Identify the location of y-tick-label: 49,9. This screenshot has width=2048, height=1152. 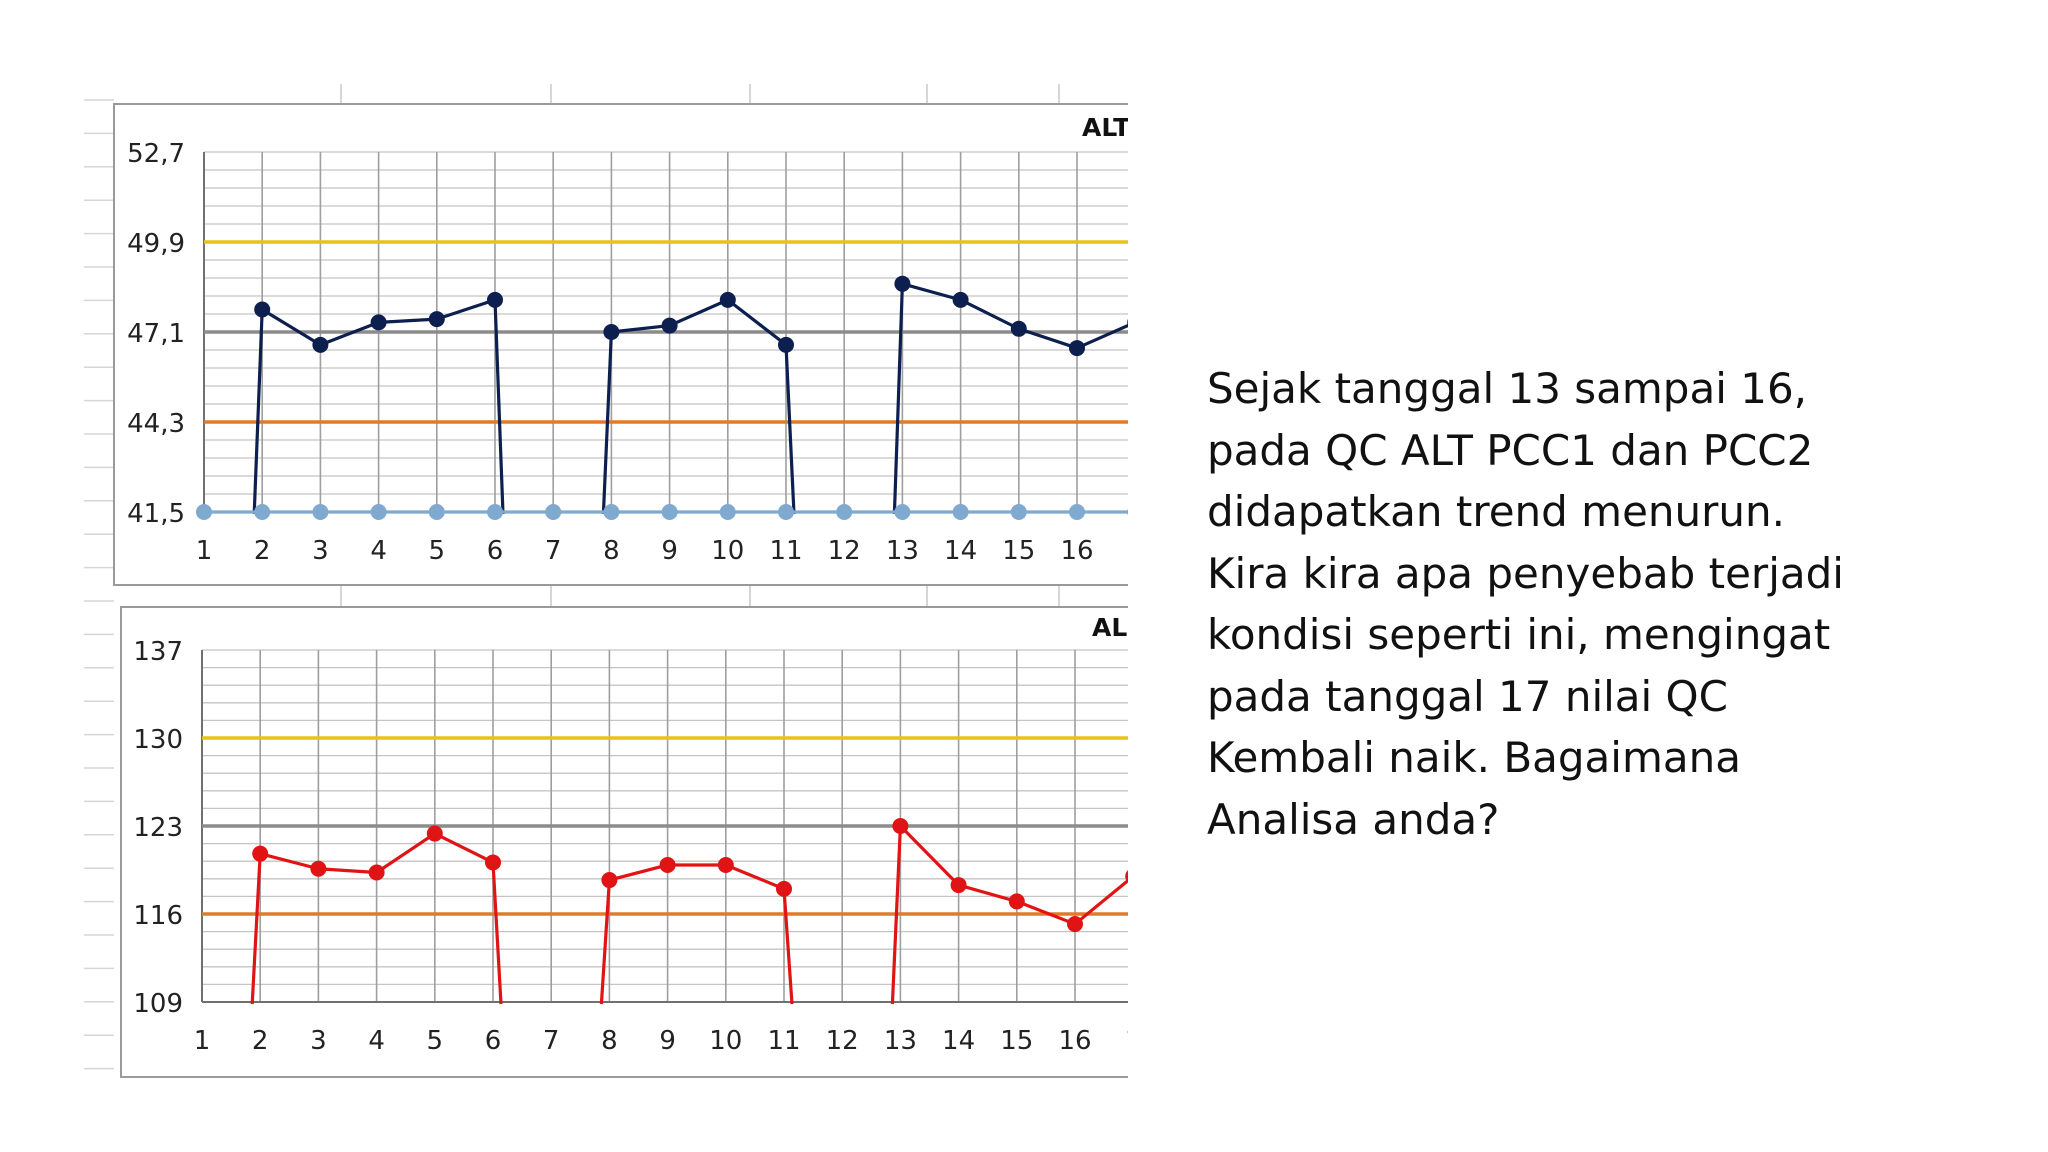
(156, 244).